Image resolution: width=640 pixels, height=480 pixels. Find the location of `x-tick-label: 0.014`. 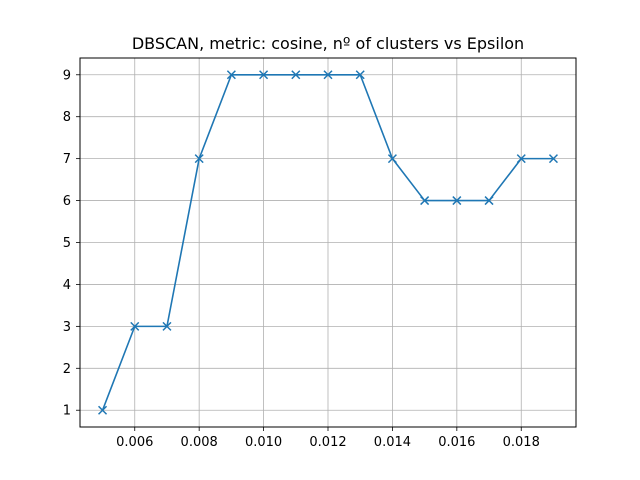

x-tick-label: 0.014 is located at coordinates (392, 442).